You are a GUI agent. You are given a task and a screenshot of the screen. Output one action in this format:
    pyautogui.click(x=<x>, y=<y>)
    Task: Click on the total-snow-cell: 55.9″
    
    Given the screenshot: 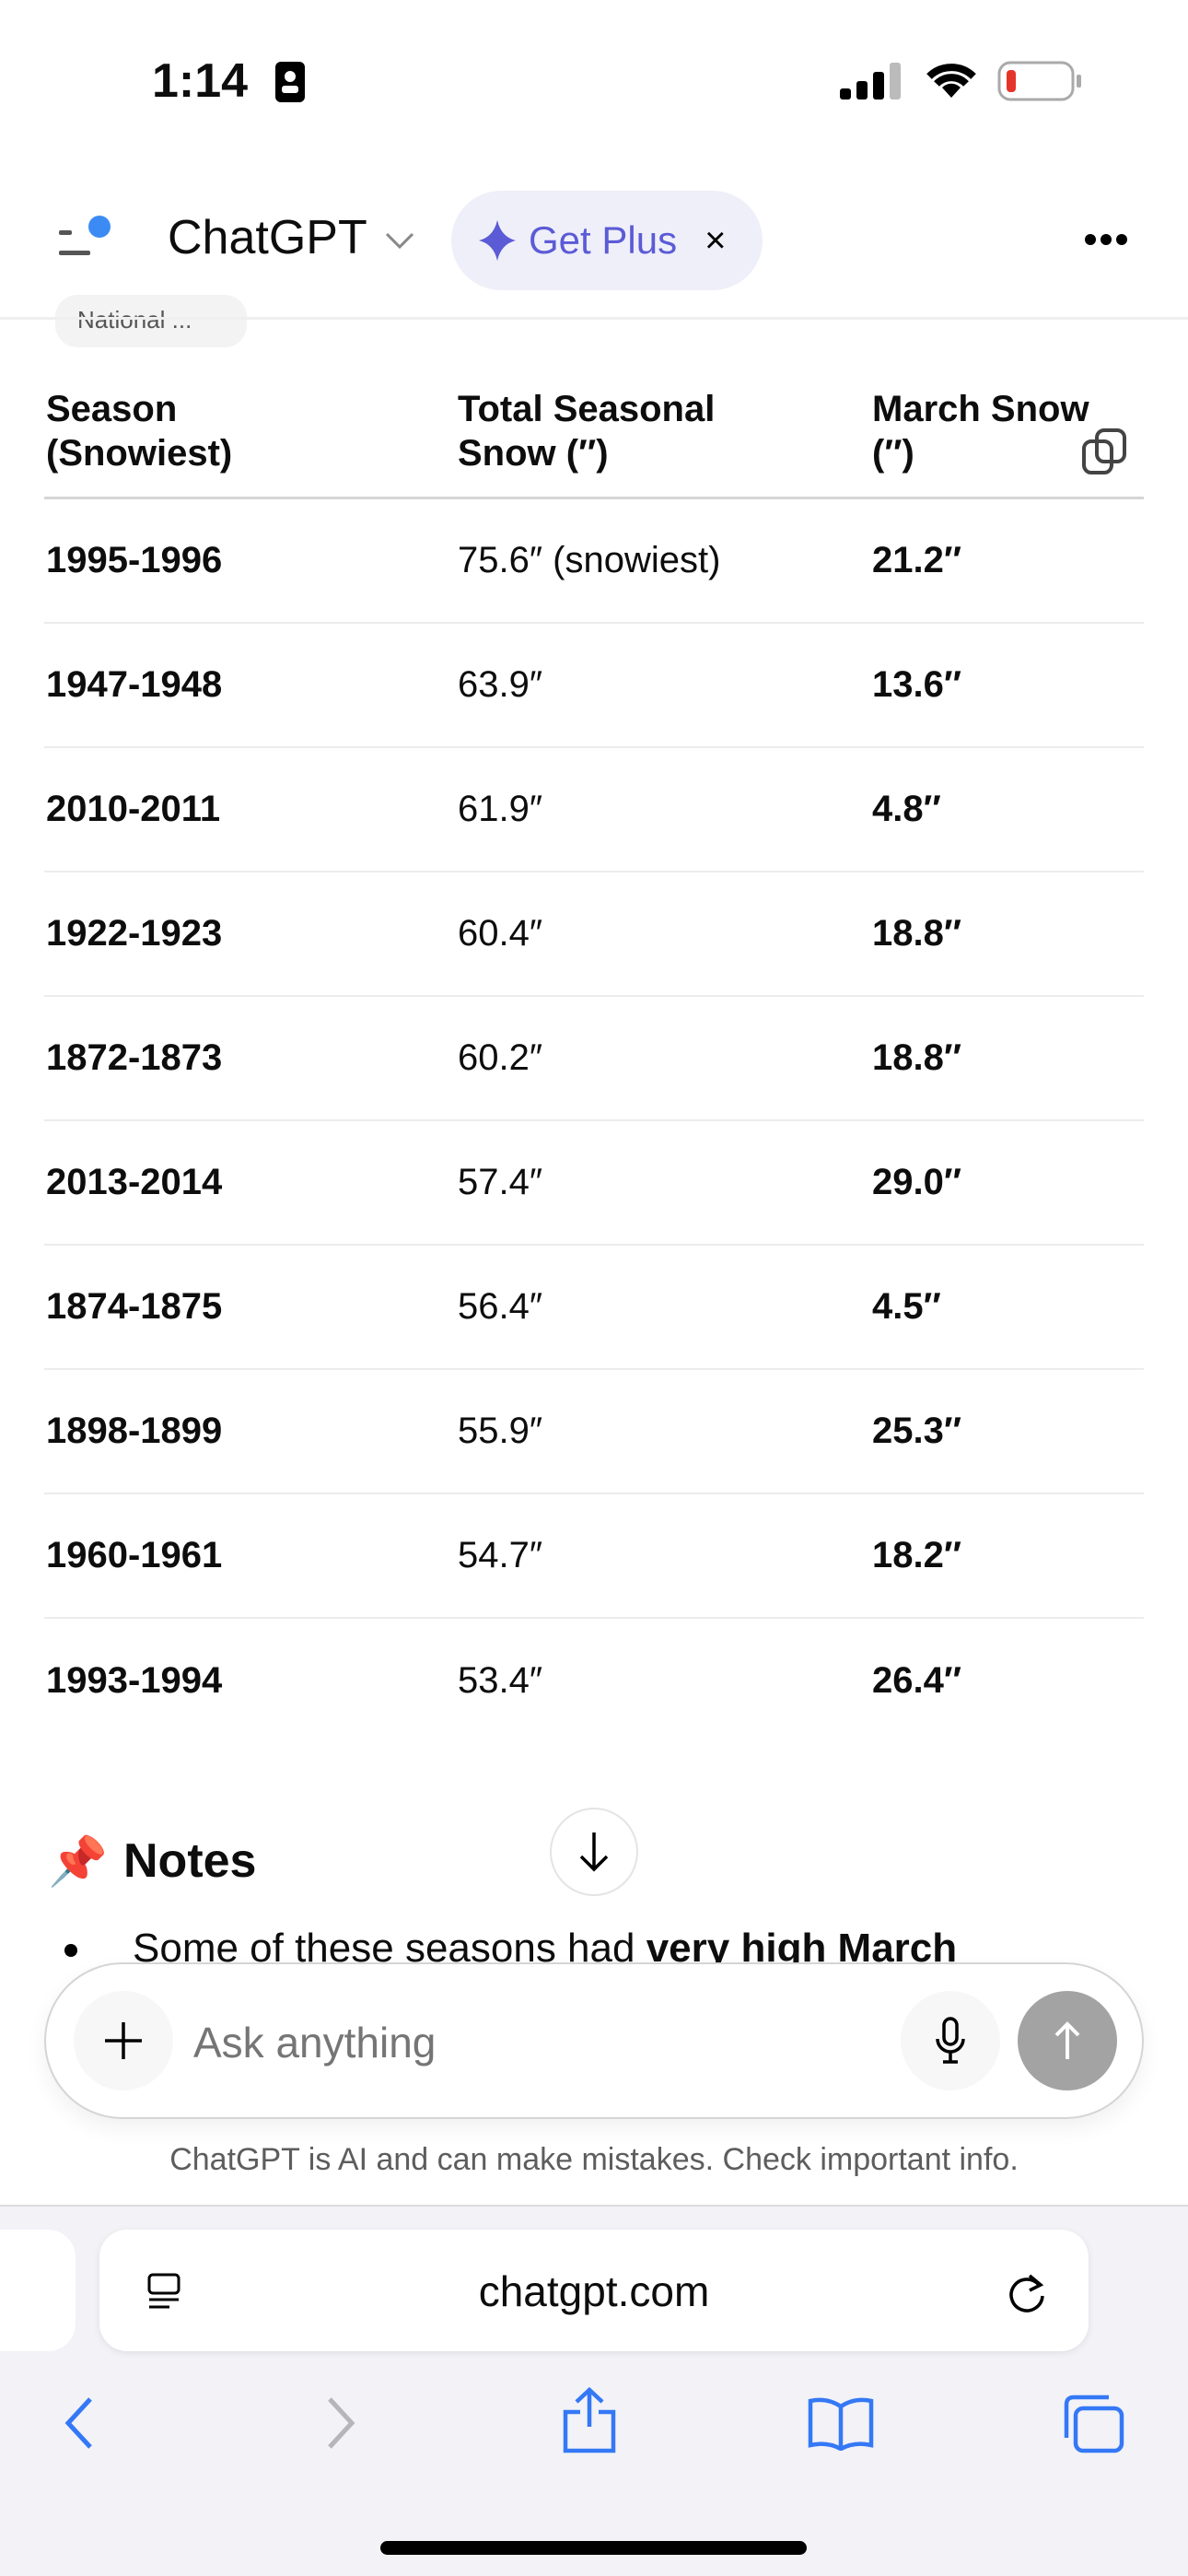 What is the action you would take?
    pyautogui.click(x=500, y=1431)
    